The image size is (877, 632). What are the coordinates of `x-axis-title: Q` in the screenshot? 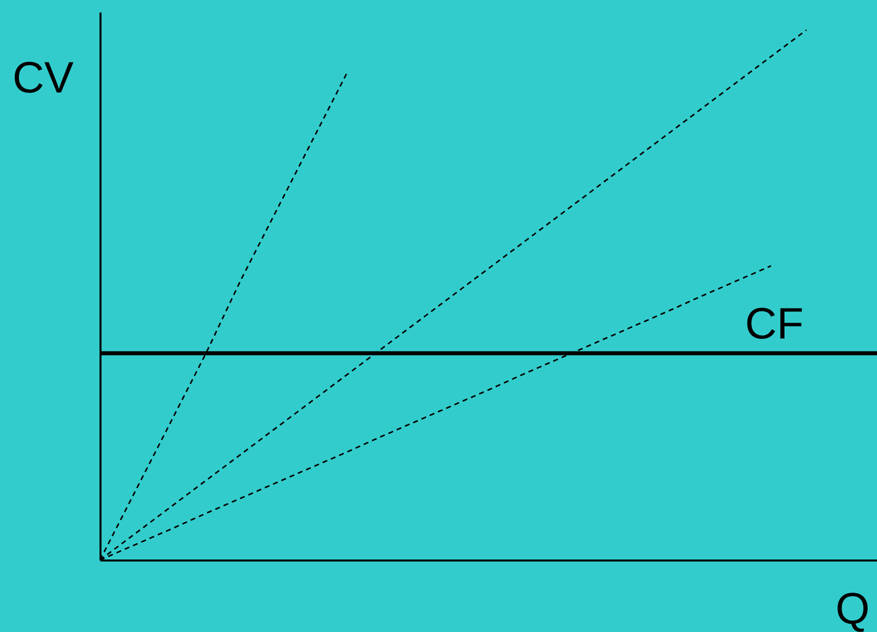 It's located at (853, 608).